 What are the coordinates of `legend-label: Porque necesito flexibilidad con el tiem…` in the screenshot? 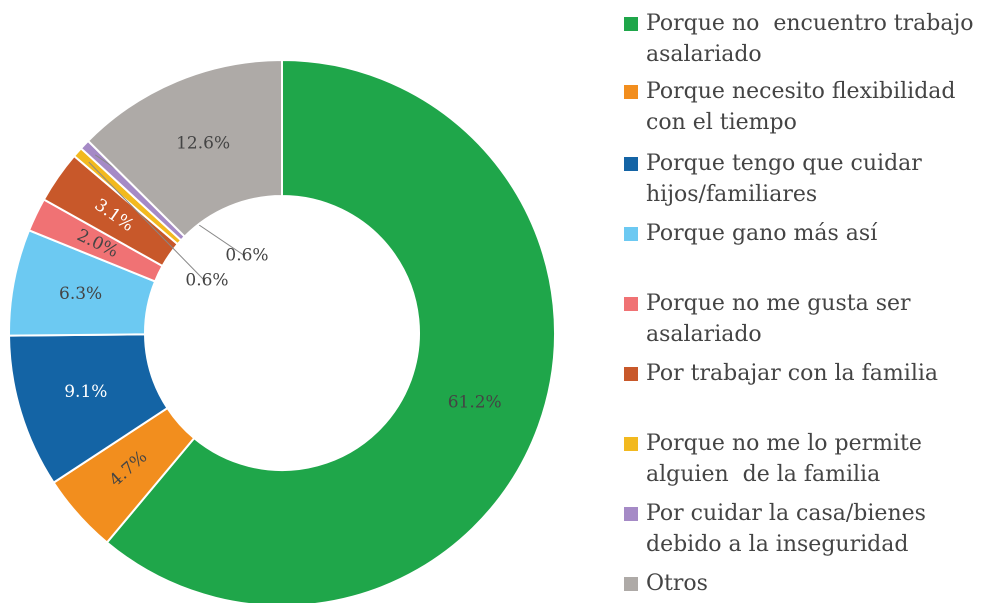 It's located at (804, 107).